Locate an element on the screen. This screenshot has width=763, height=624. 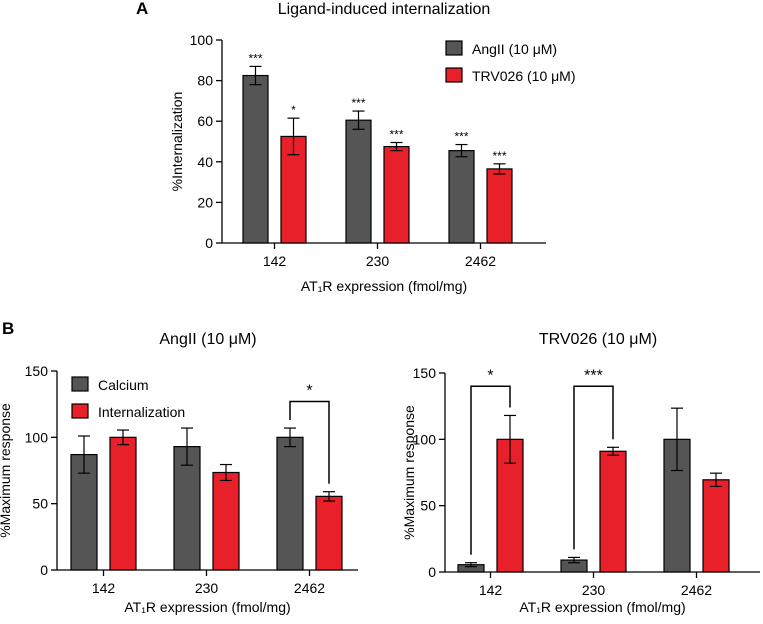
chart-title: AngII (10 μM) is located at coordinates (207, 339).